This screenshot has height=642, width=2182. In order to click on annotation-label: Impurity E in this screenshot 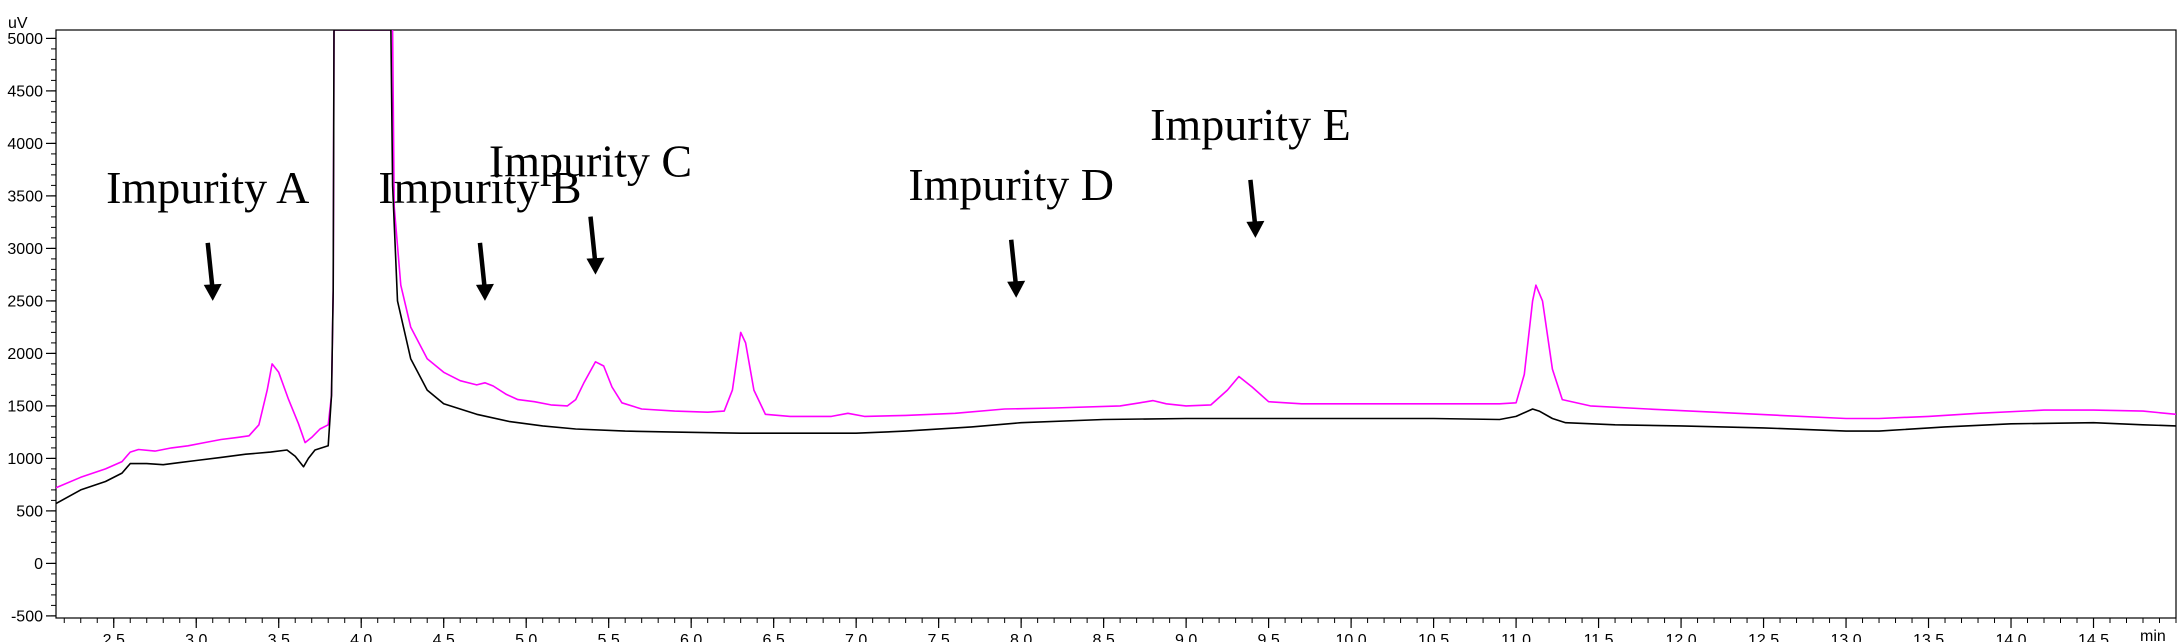, I will do `click(1250, 124)`.